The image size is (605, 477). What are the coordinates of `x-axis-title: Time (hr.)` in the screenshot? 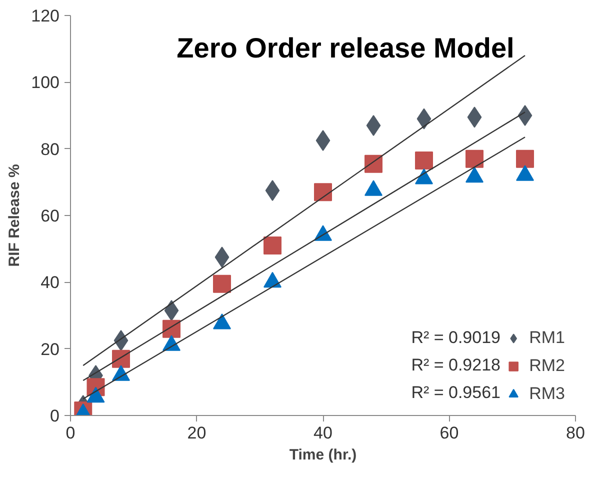 It's located at (323, 455).